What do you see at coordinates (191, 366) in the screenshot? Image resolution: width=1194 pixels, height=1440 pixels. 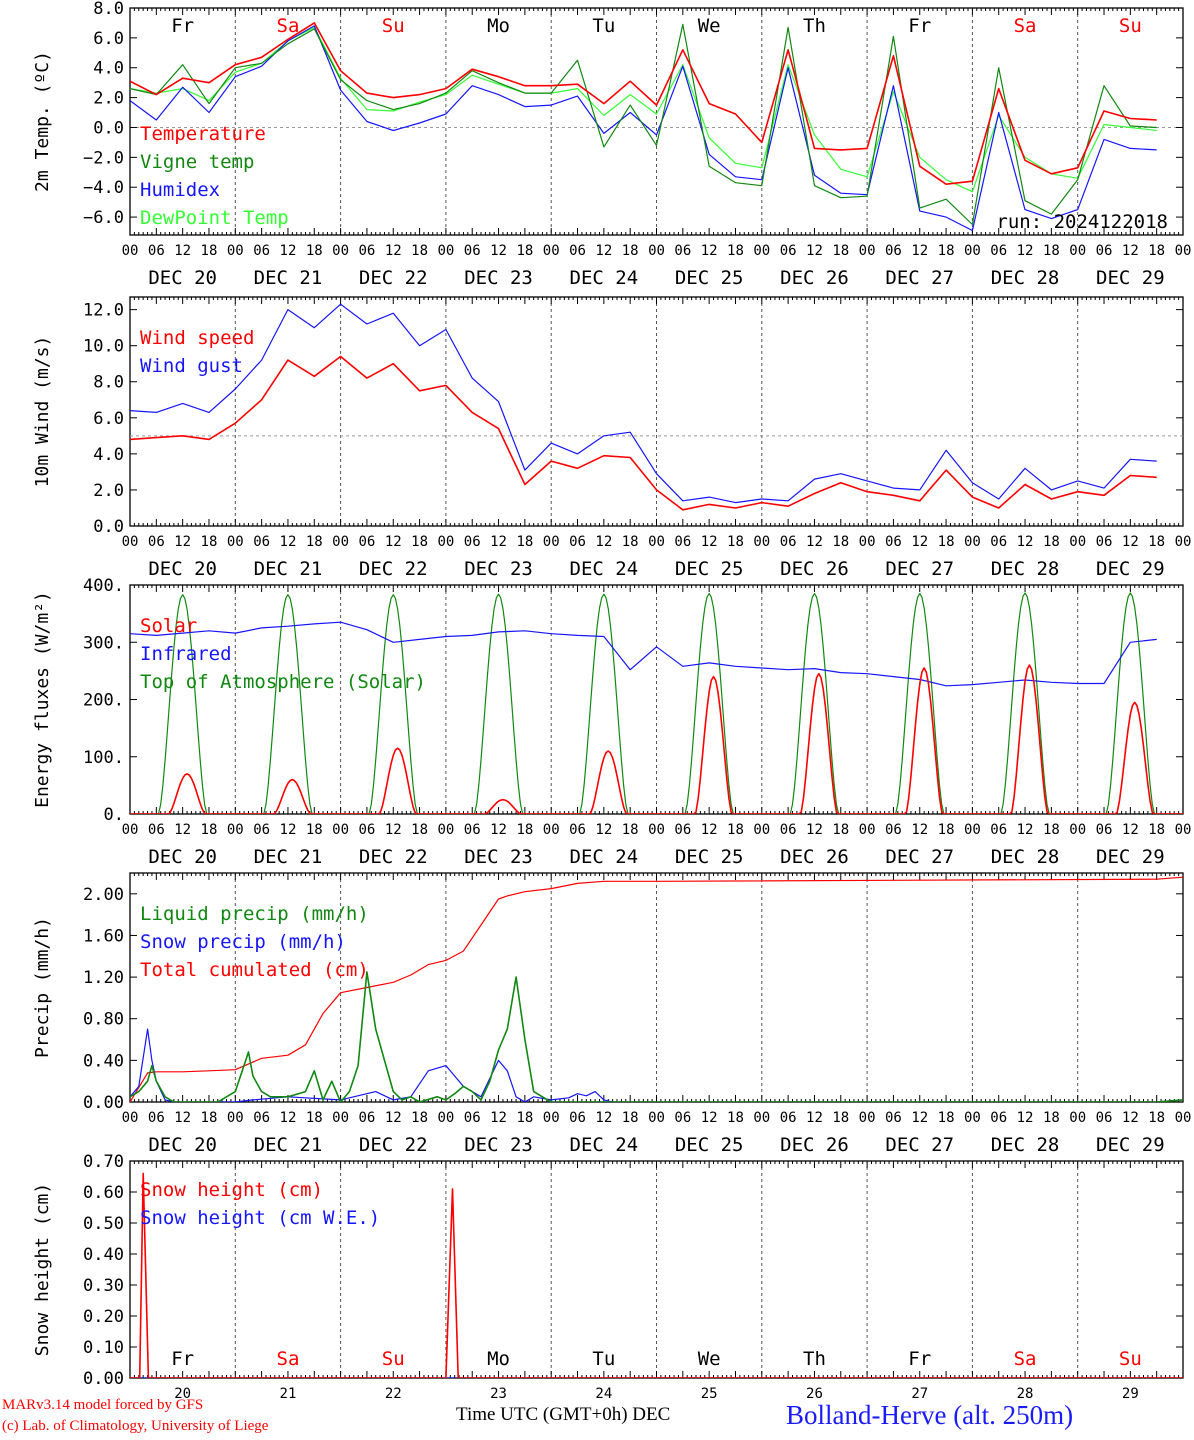 I see `legend-entry: Wind gust` at bounding box center [191, 366].